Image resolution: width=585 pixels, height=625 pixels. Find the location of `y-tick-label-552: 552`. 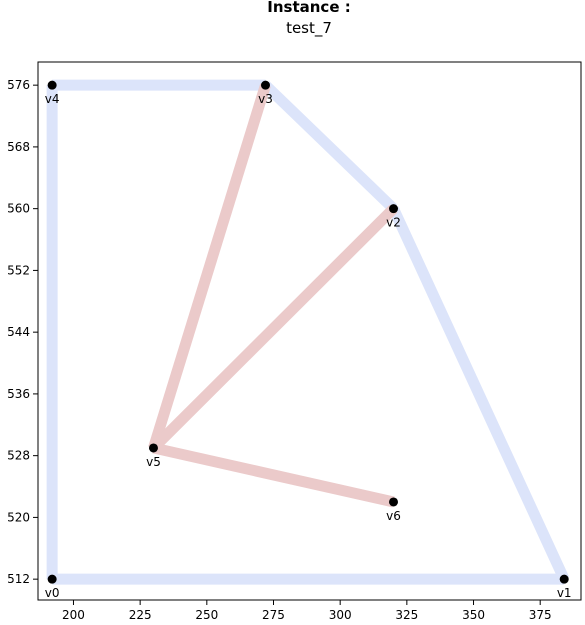

y-tick-label-552: 552 is located at coordinates (18, 270).